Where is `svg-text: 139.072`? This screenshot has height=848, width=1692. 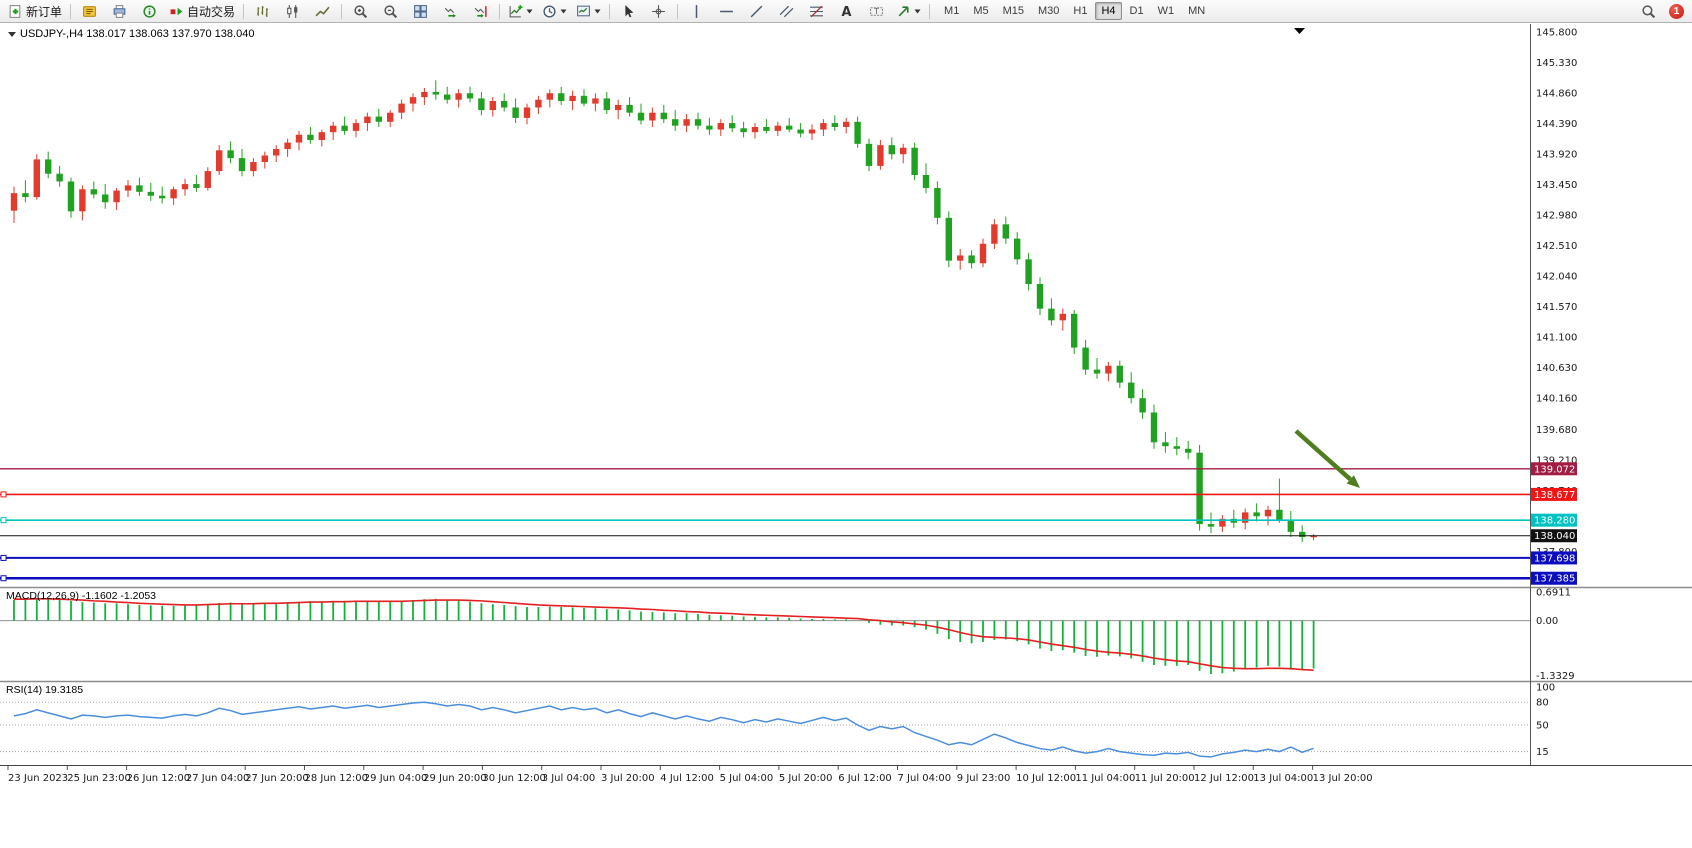
svg-text: 139.072 is located at coordinates (1554, 469).